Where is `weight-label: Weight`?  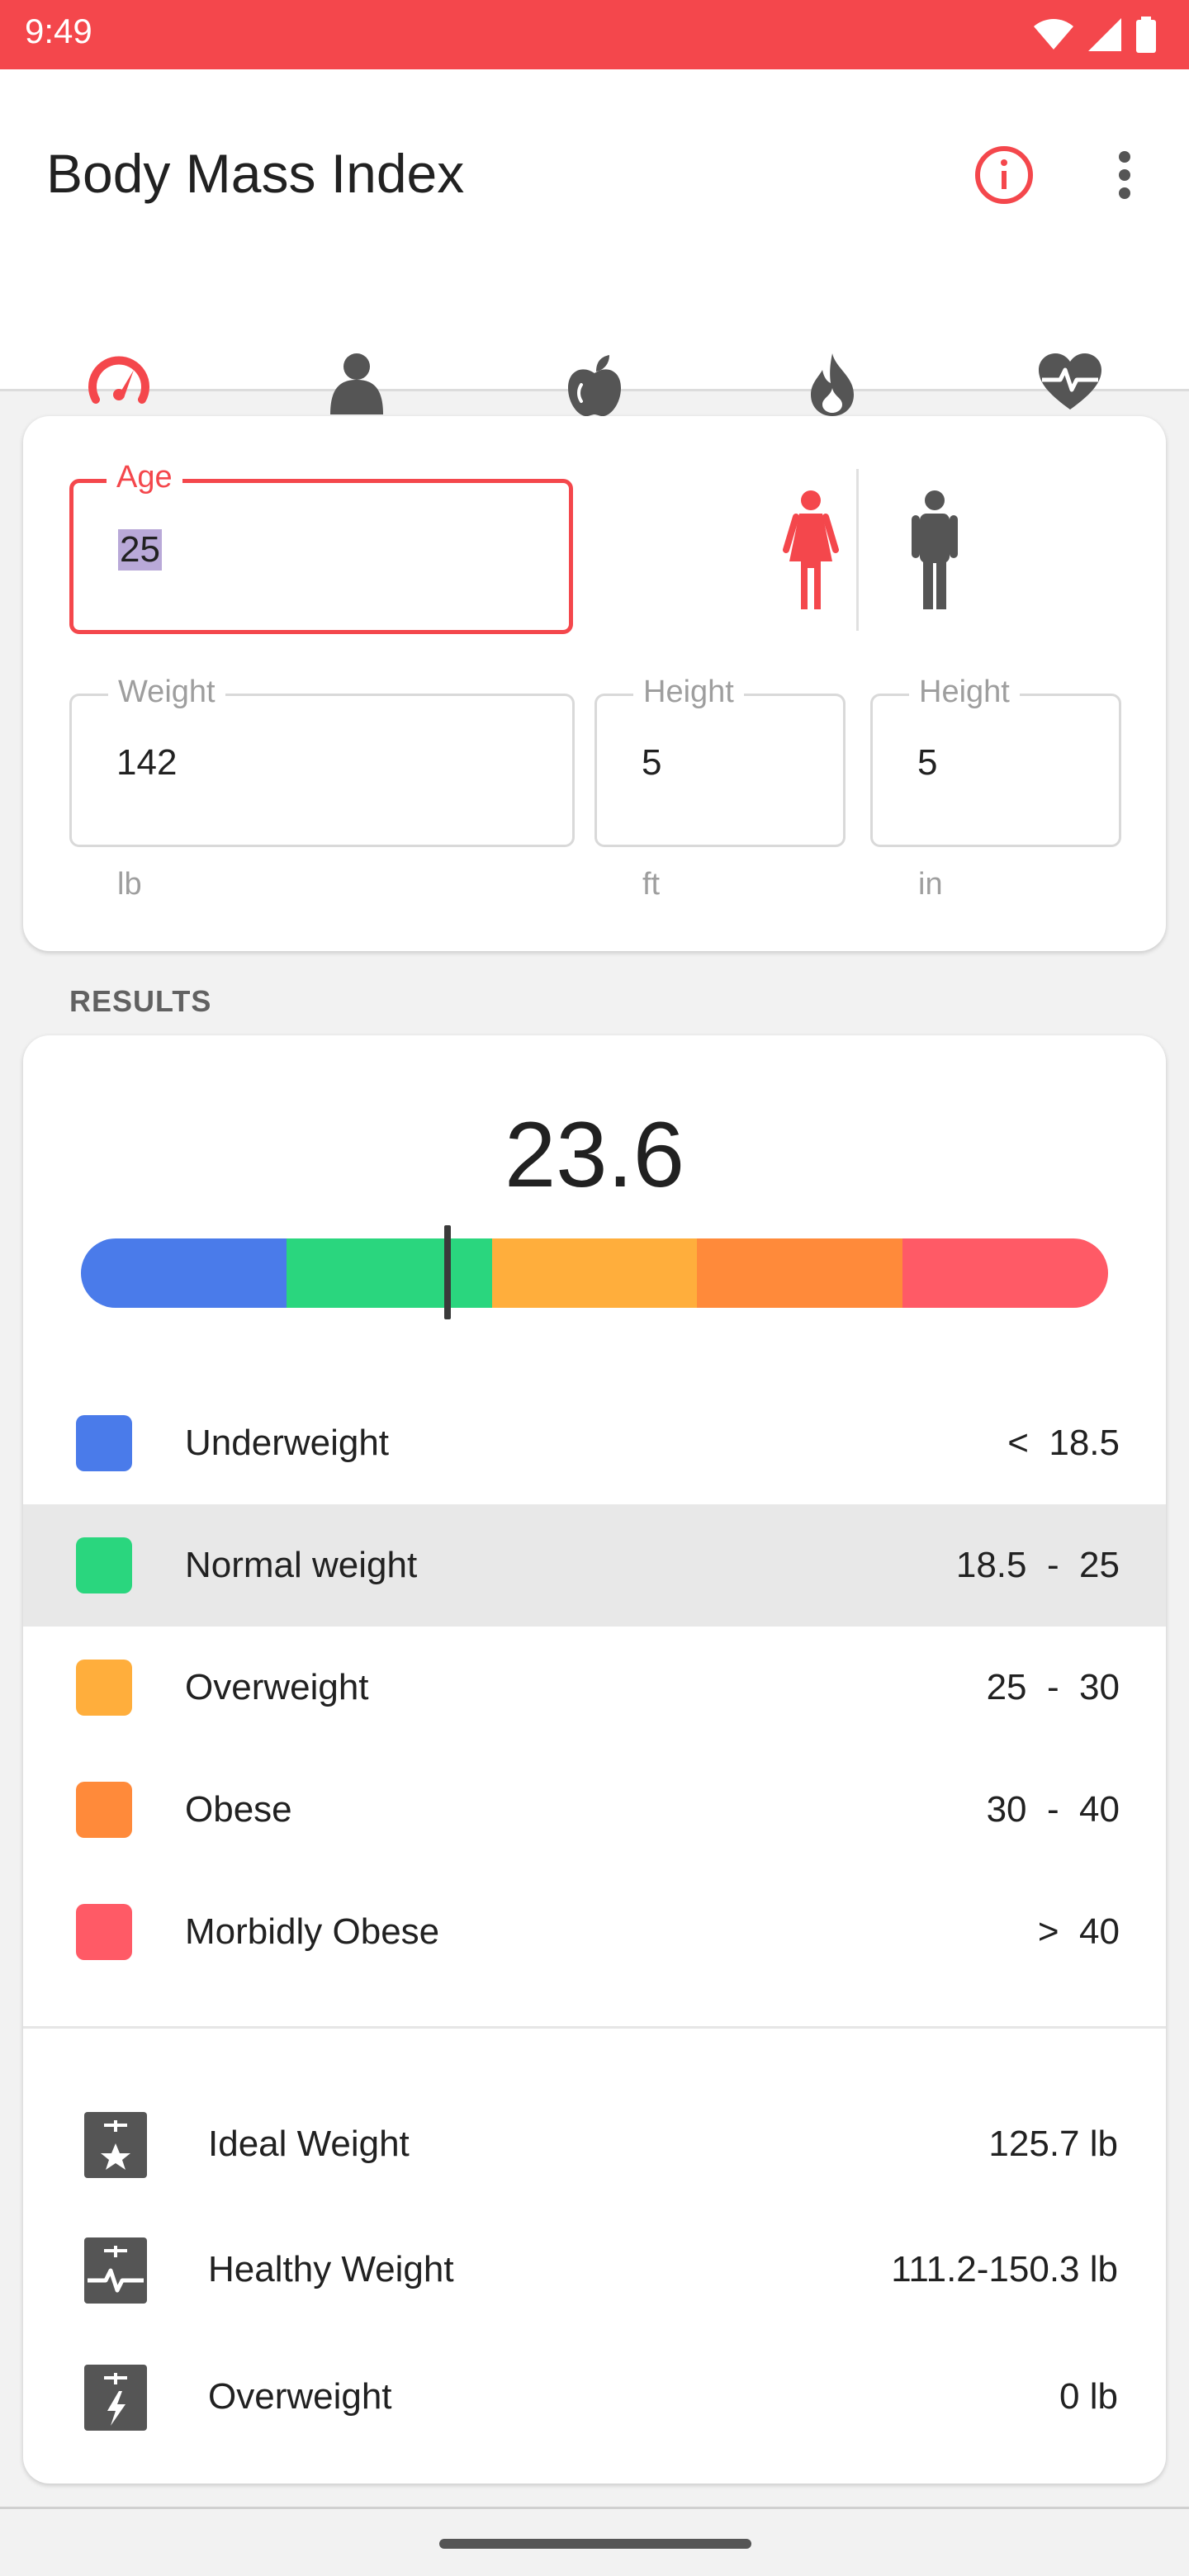 weight-label: Weight is located at coordinates (166, 692).